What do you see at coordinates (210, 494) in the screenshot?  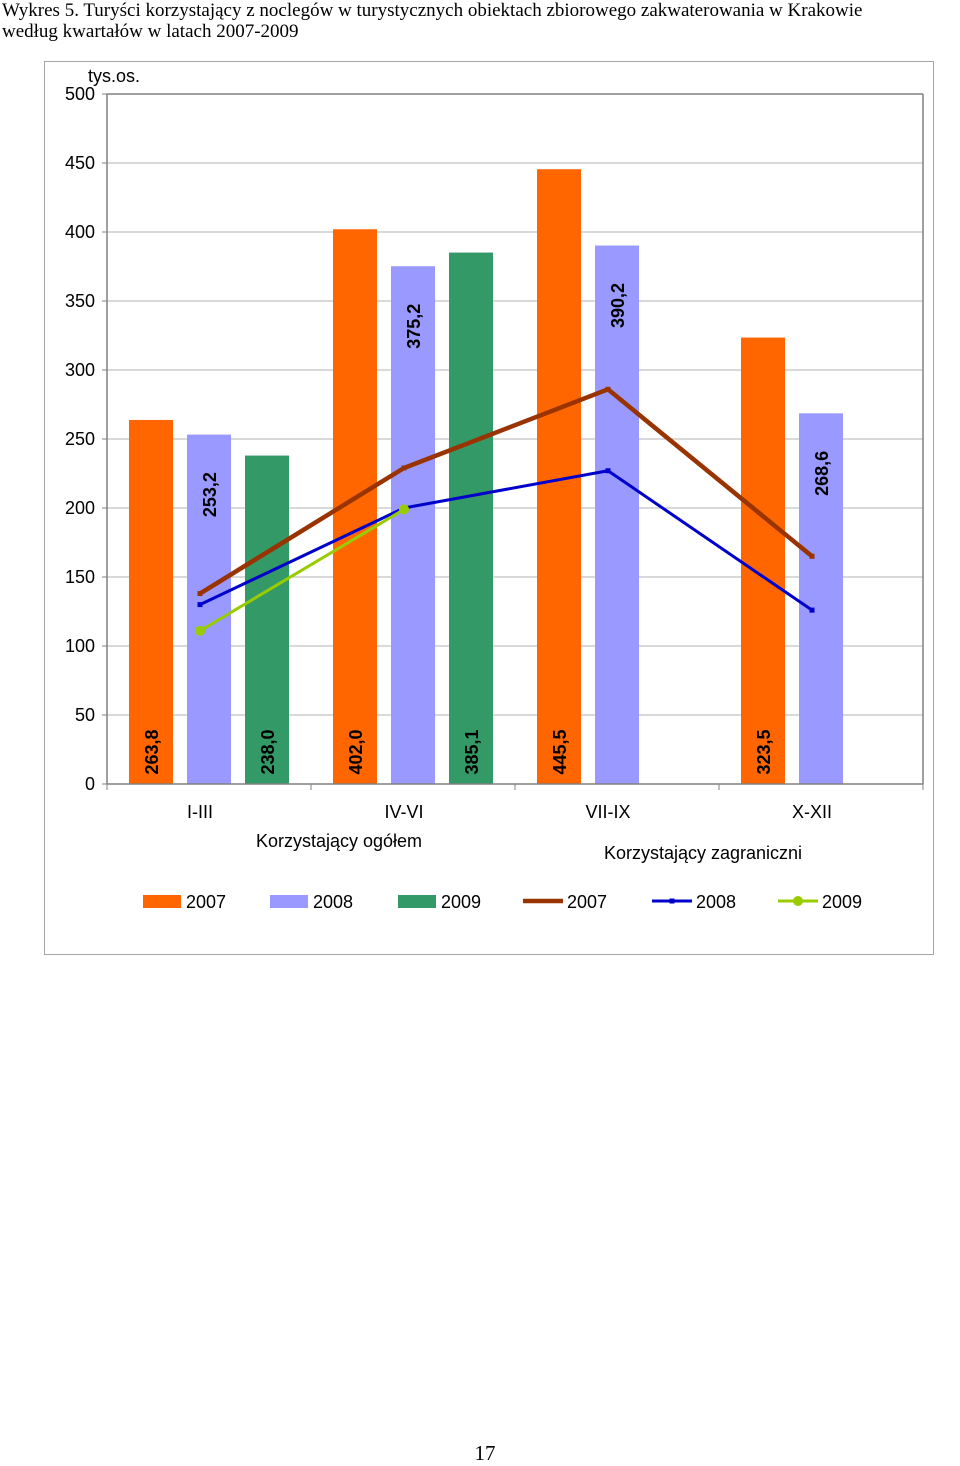 I see `data-label: 253,2` at bounding box center [210, 494].